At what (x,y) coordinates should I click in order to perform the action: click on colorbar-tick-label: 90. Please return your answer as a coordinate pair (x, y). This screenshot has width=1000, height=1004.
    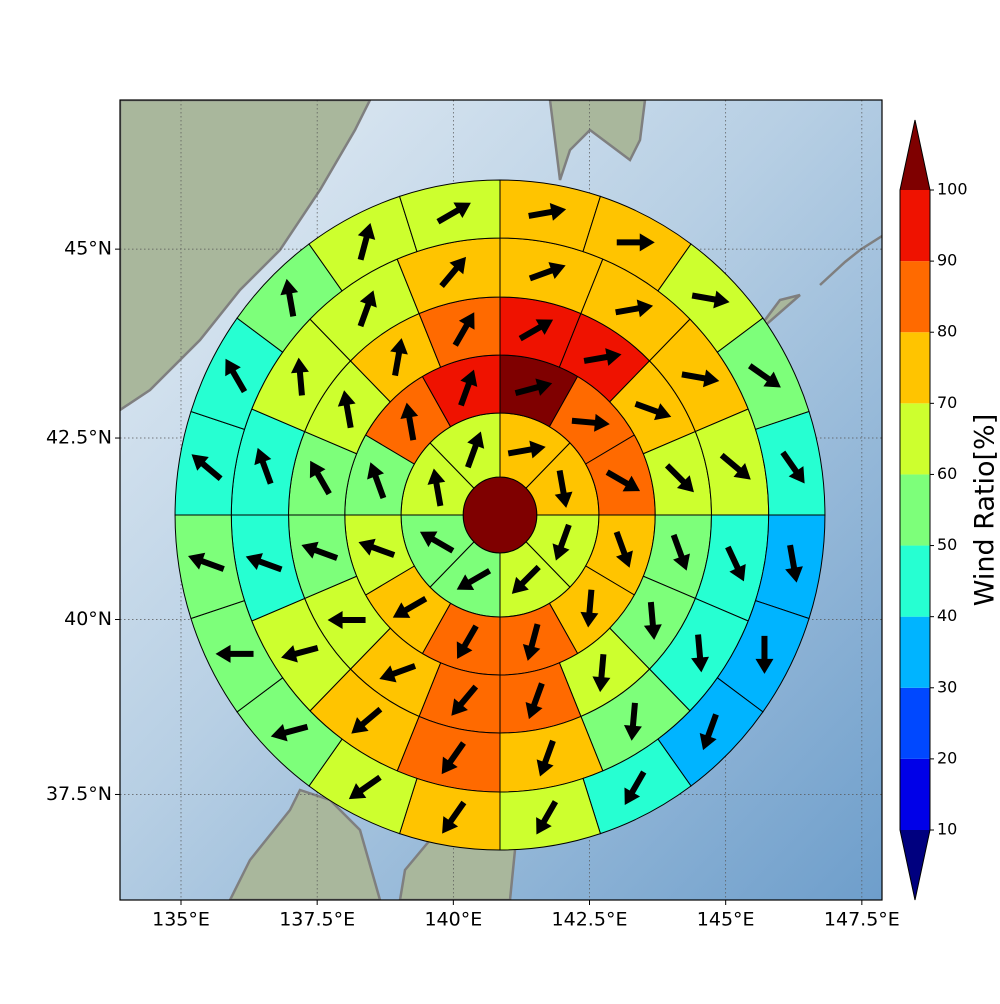
    Looking at the image, I should click on (947, 260).